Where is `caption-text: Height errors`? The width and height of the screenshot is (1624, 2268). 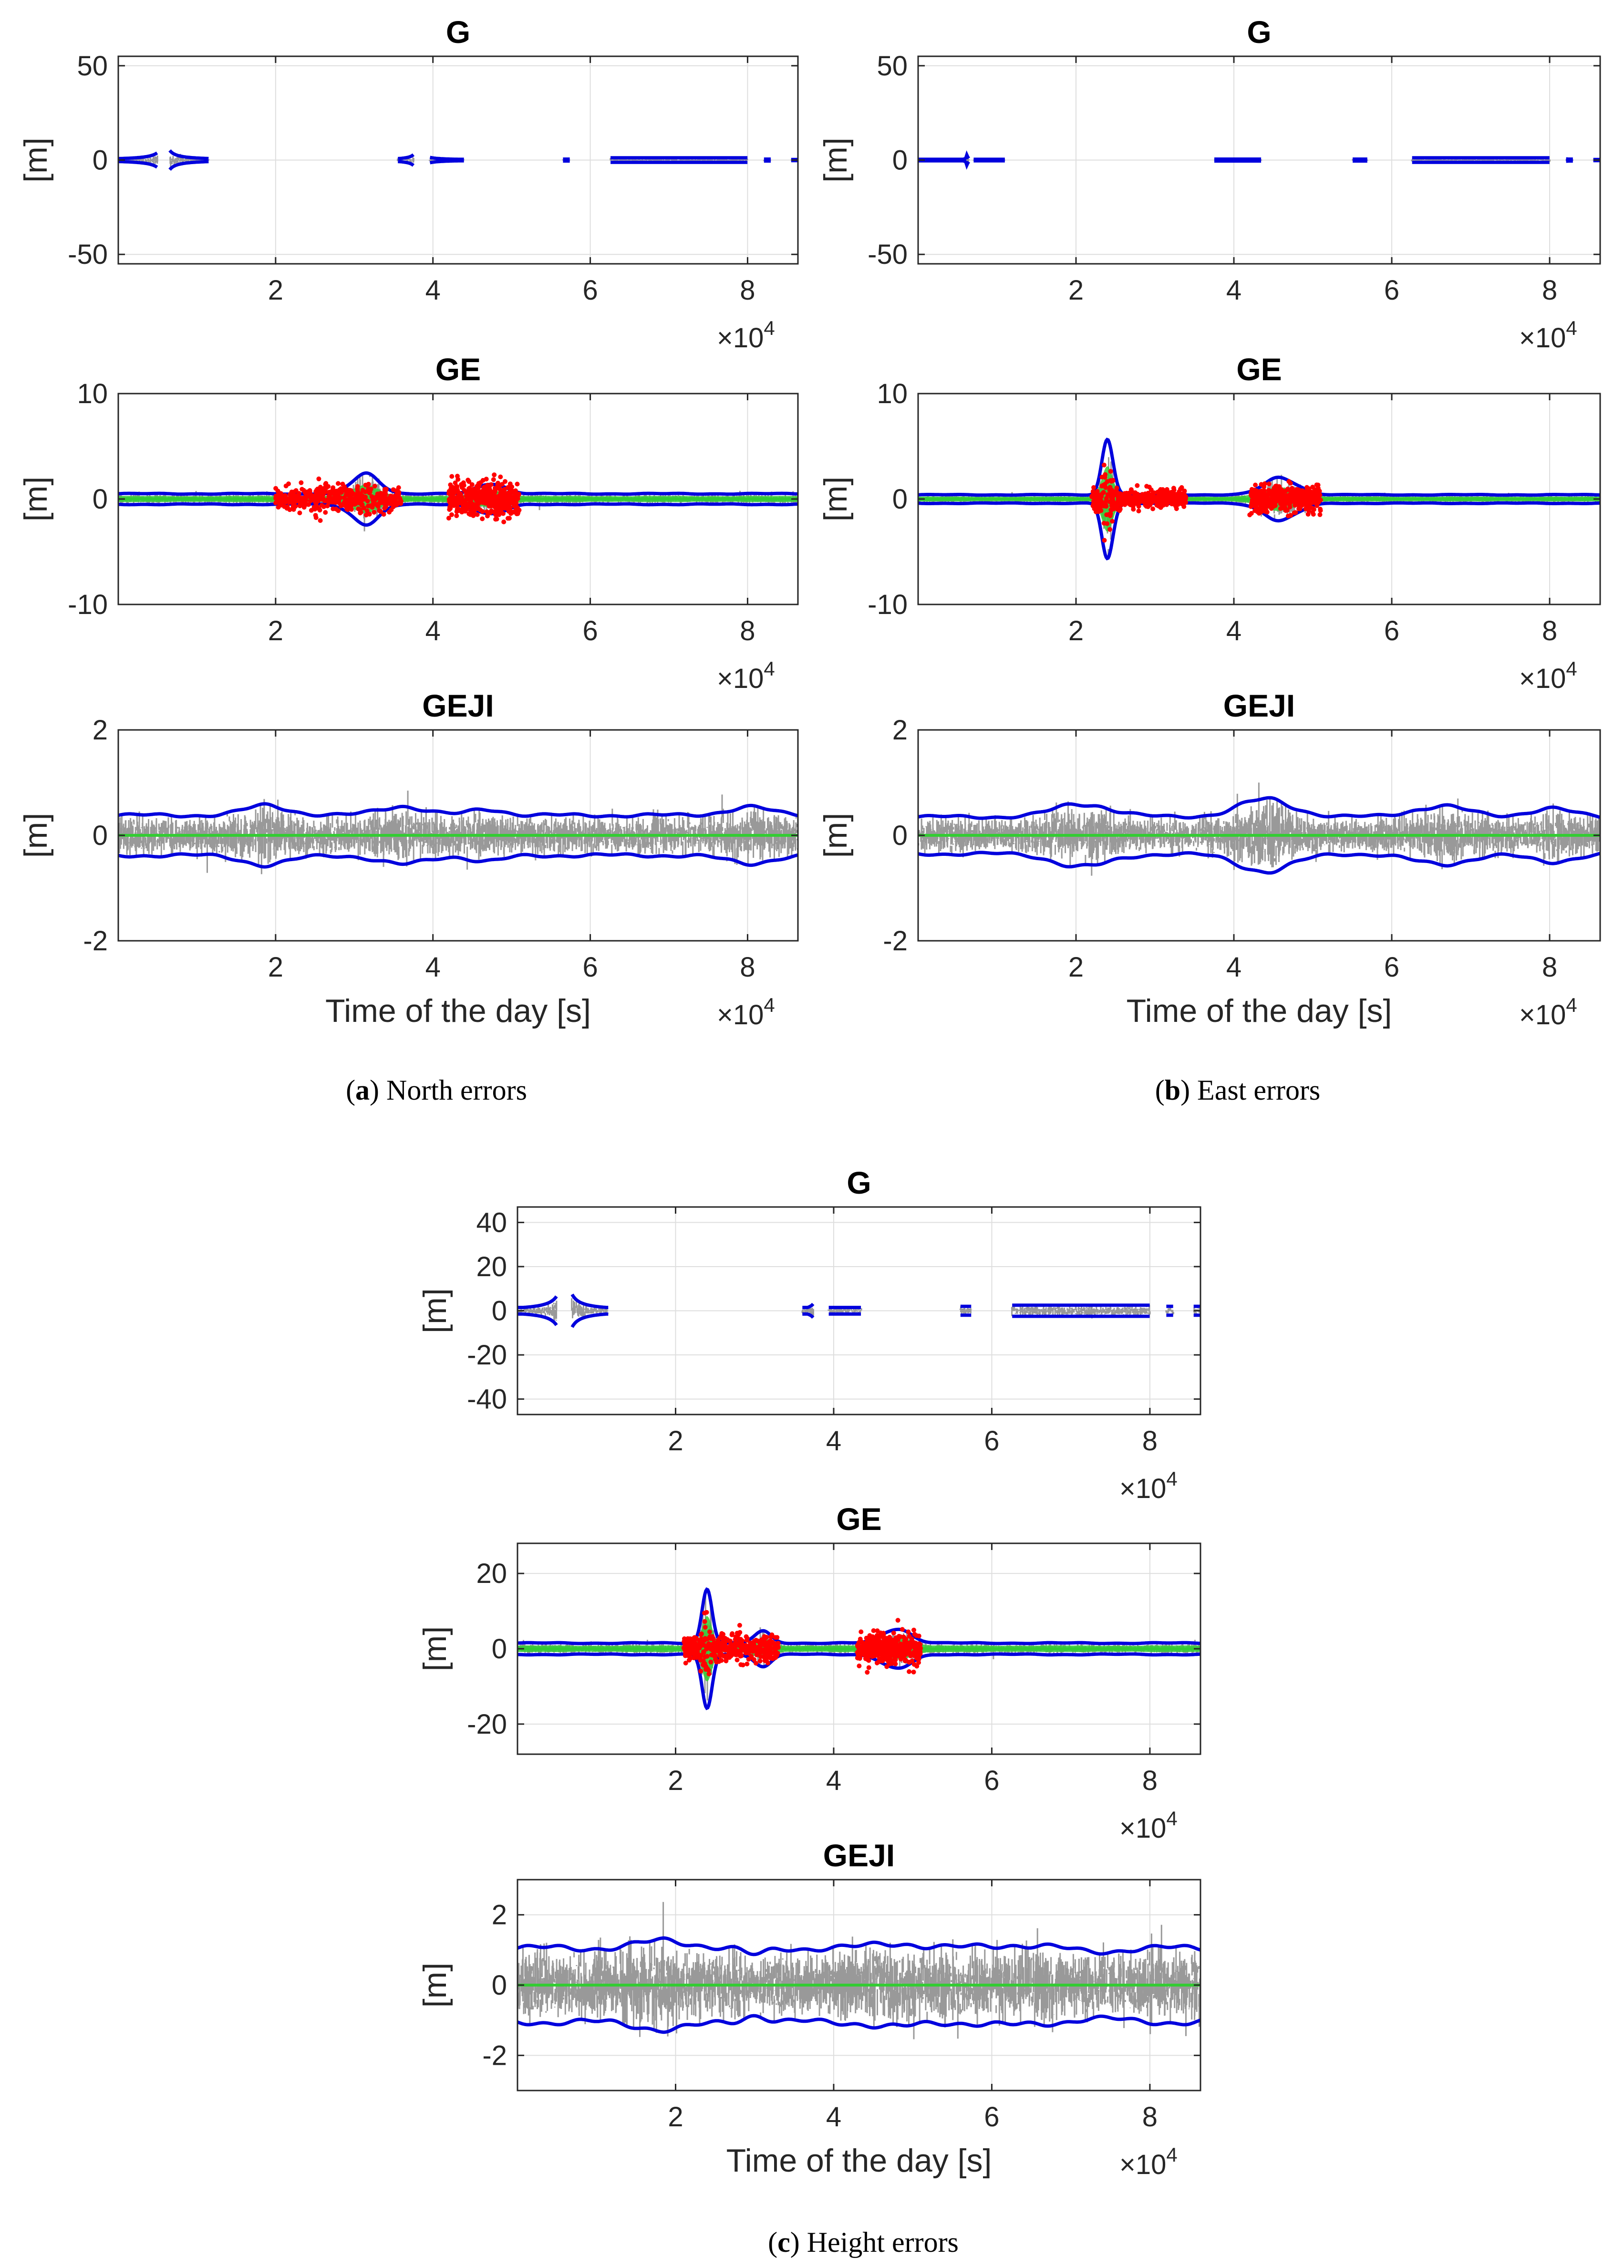
caption-text: Height errors is located at coordinates (883, 2242).